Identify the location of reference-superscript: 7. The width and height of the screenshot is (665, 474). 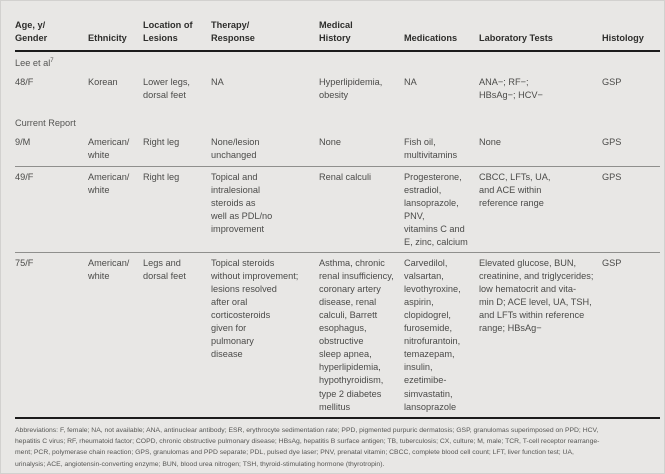
(52, 61).